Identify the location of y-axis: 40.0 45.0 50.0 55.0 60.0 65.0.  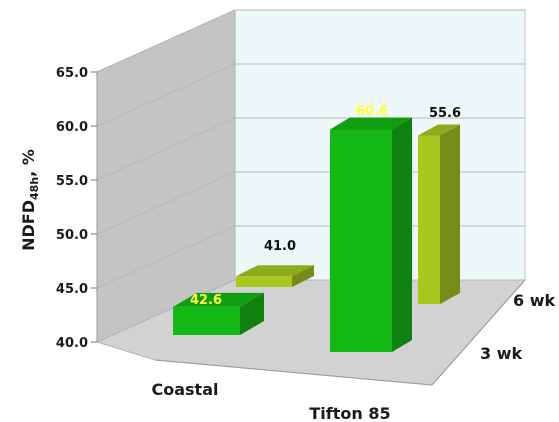
(77, 208).